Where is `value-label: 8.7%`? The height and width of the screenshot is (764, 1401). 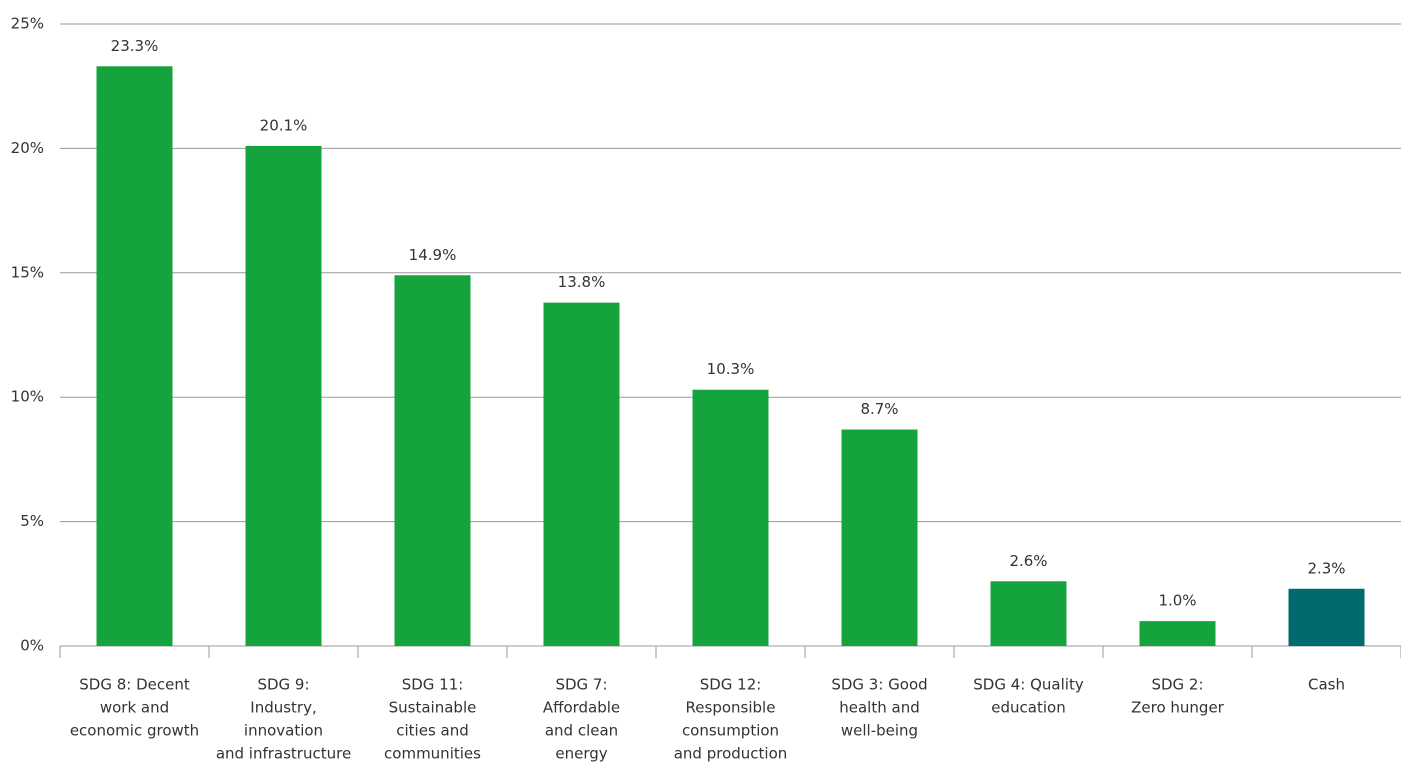 value-label: 8.7% is located at coordinates (879, 409).